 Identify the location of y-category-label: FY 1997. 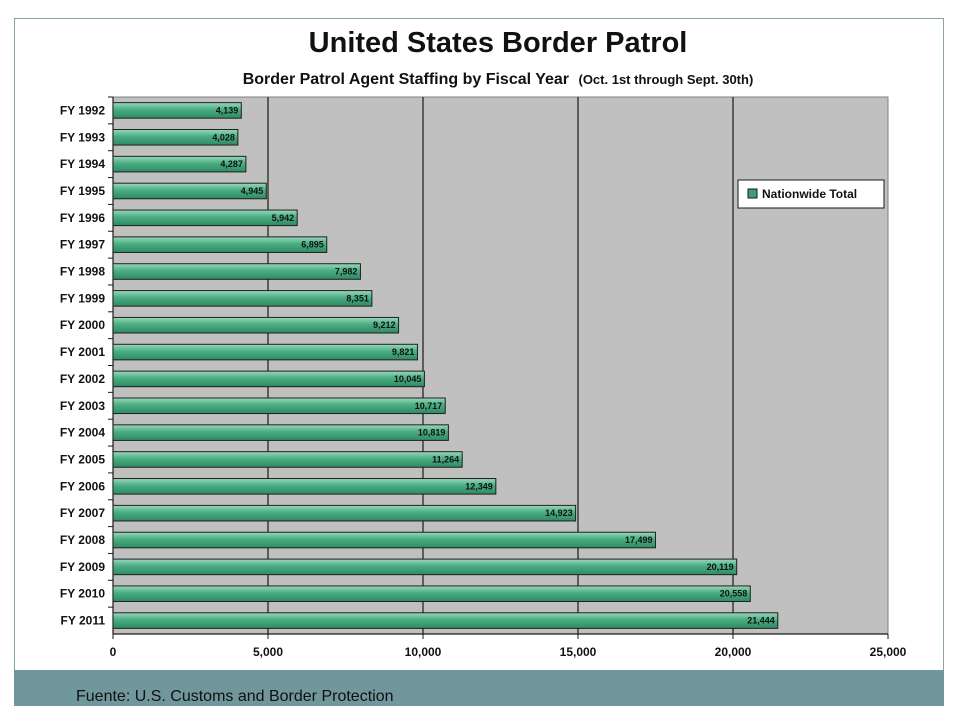
(82, 245).